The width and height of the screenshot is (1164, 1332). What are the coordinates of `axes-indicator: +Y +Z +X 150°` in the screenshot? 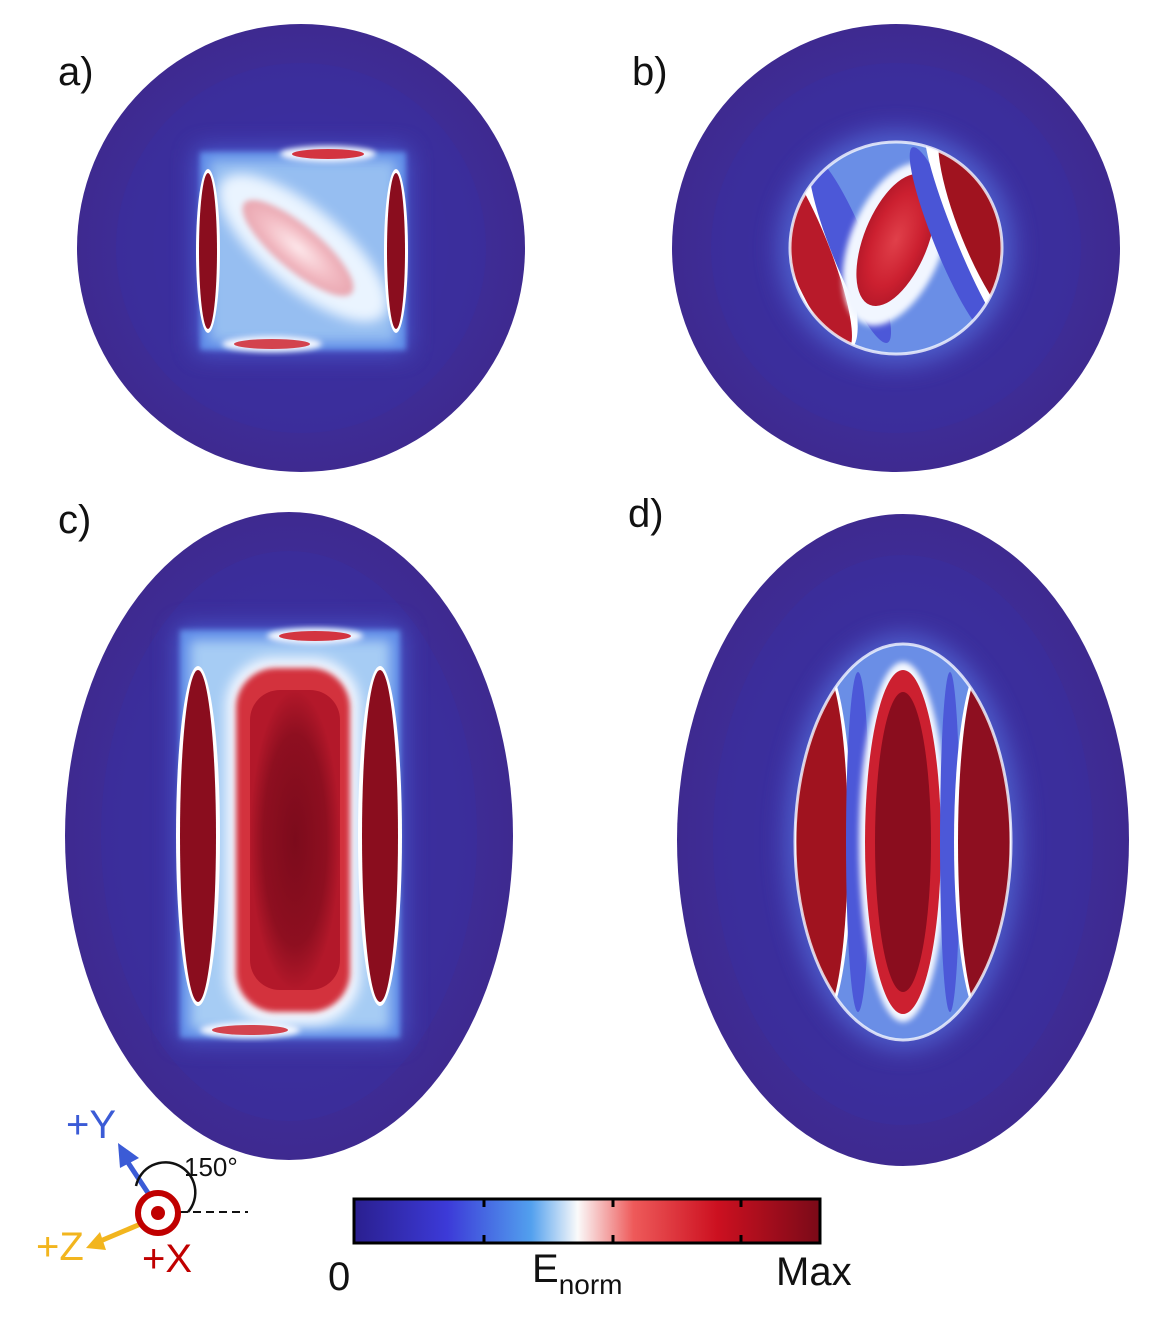 It's located at (142, 1192).